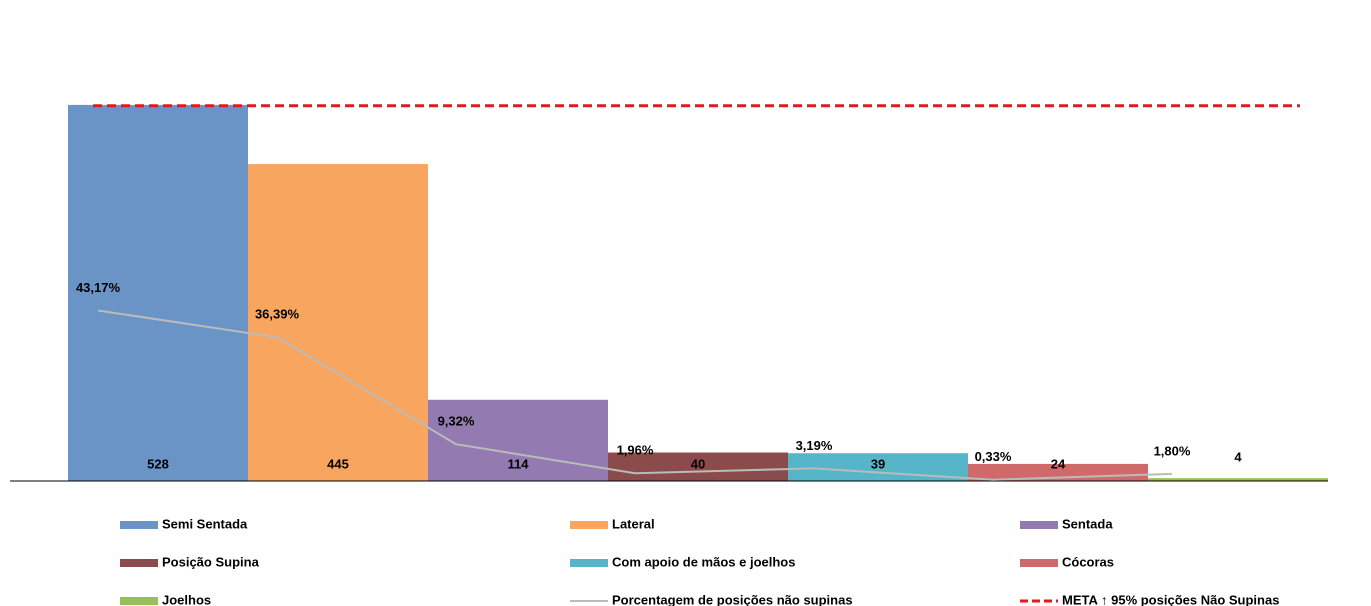  Describe the element at coordinates (456, 421) in the screenshot. I see `percentage-label: 9,32%` at that location.